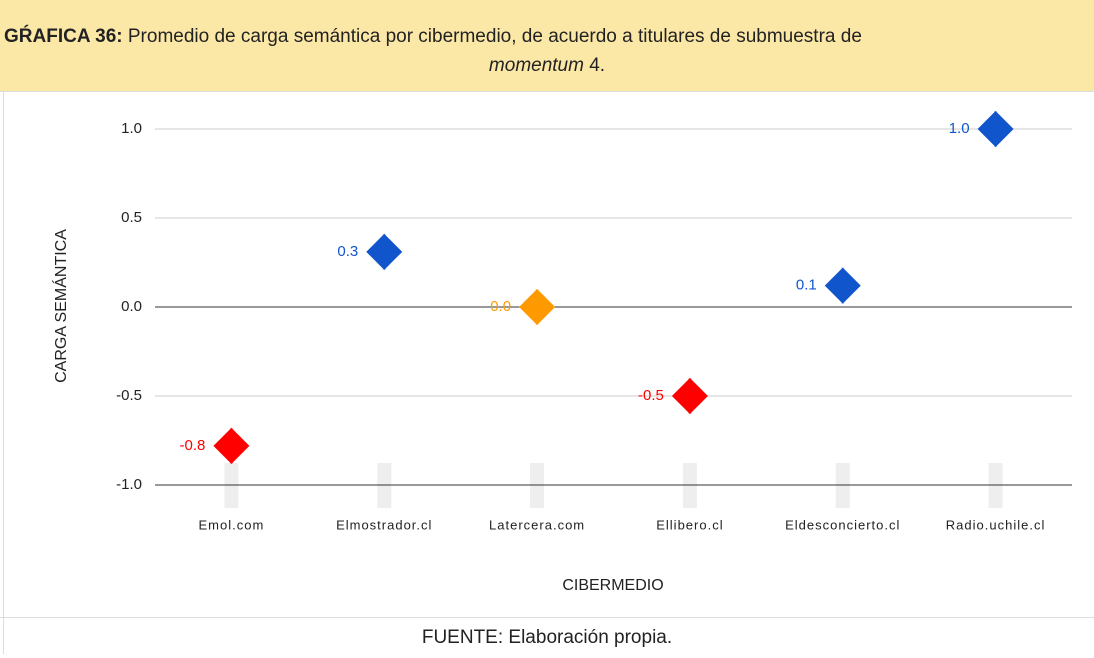 This screenshot has height=658, width=1094. I want to click on x-tick-label: Radio.uchile.cl, so click(996, 524).